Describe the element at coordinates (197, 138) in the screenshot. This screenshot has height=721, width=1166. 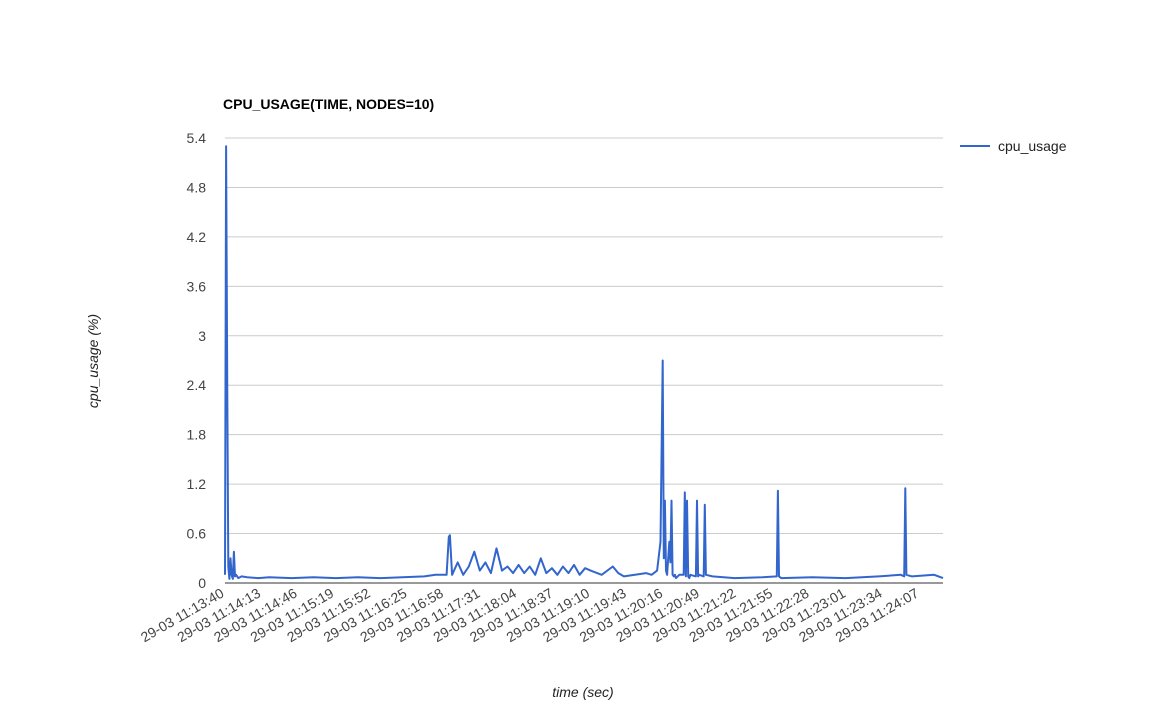
I see `y-tick-label: 5.4` at that location.